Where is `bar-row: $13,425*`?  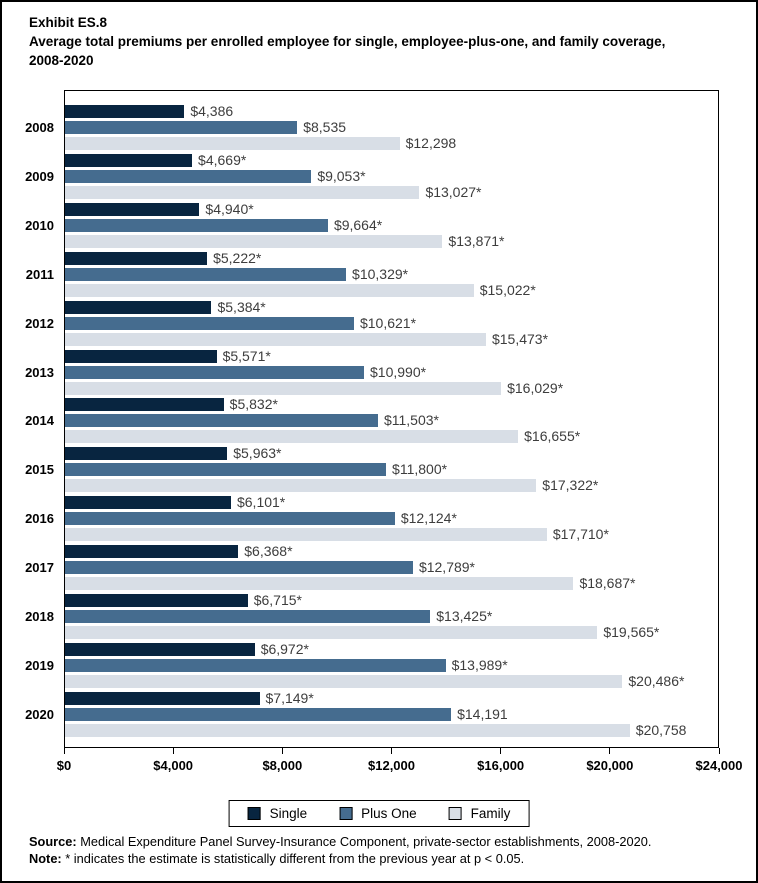
bar-row: $13,425* is located at coordinates (391, 616).